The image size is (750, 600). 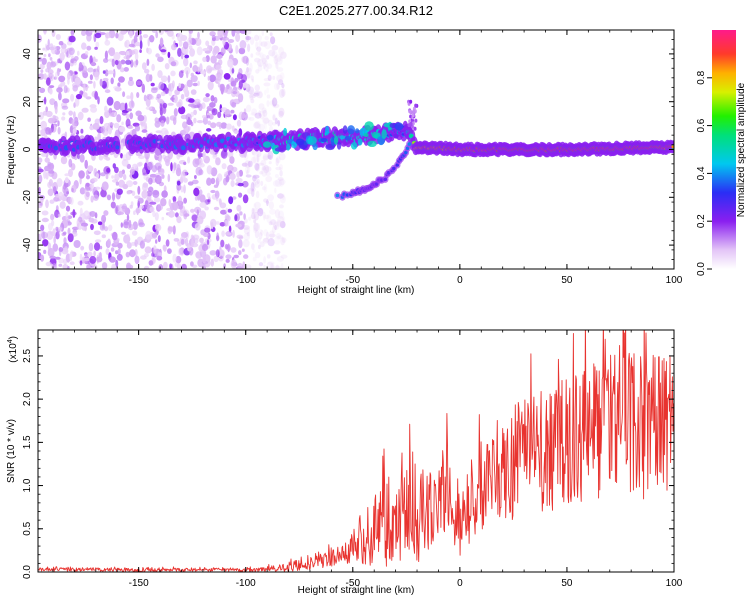 What do you see at coordinates (27, 356) in the screenshot?
I see `snr-ytick-label: 2.5` at bounding box center [27, 356].